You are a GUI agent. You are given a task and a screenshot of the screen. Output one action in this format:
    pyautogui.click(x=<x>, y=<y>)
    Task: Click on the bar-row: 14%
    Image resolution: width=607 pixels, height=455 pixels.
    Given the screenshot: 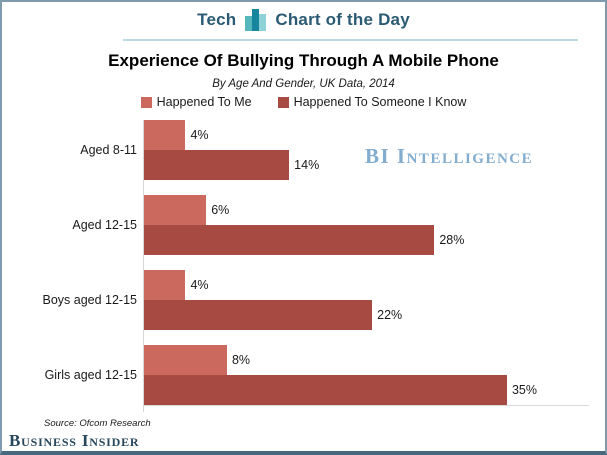 What is the action you would take?
    pyautogui.click(x=368, y=165)
    